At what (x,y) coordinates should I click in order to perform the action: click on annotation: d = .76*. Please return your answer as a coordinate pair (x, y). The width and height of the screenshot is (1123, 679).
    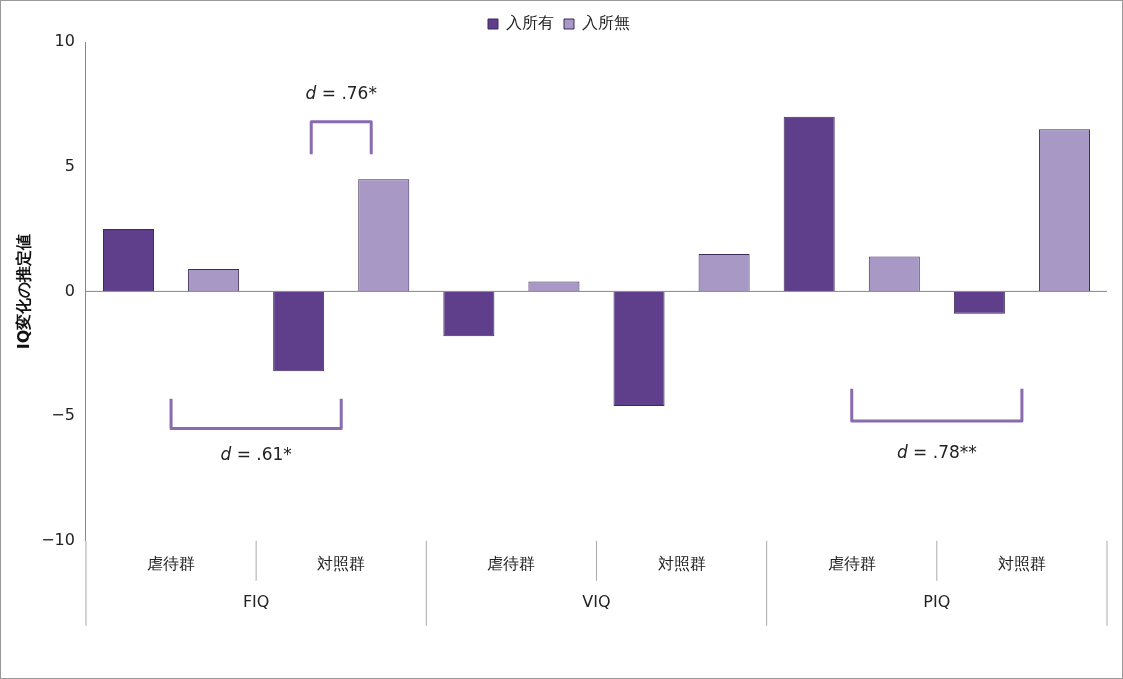
    Looking at the image, I should click on (341, 92).